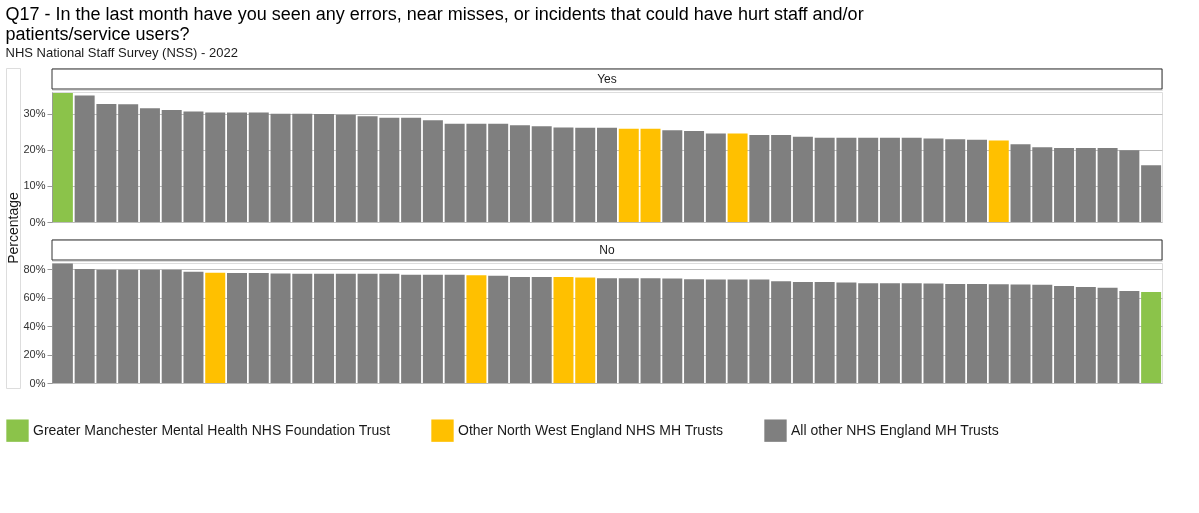 Image resolution: width=1199 pixels, height=513 pixels. What do you see at coordinates (212, 429) in the screenshot?
I see `legend-label: Greater Manchester Mental Health NHS Foundation Trust` at bounding box center [212, 429].